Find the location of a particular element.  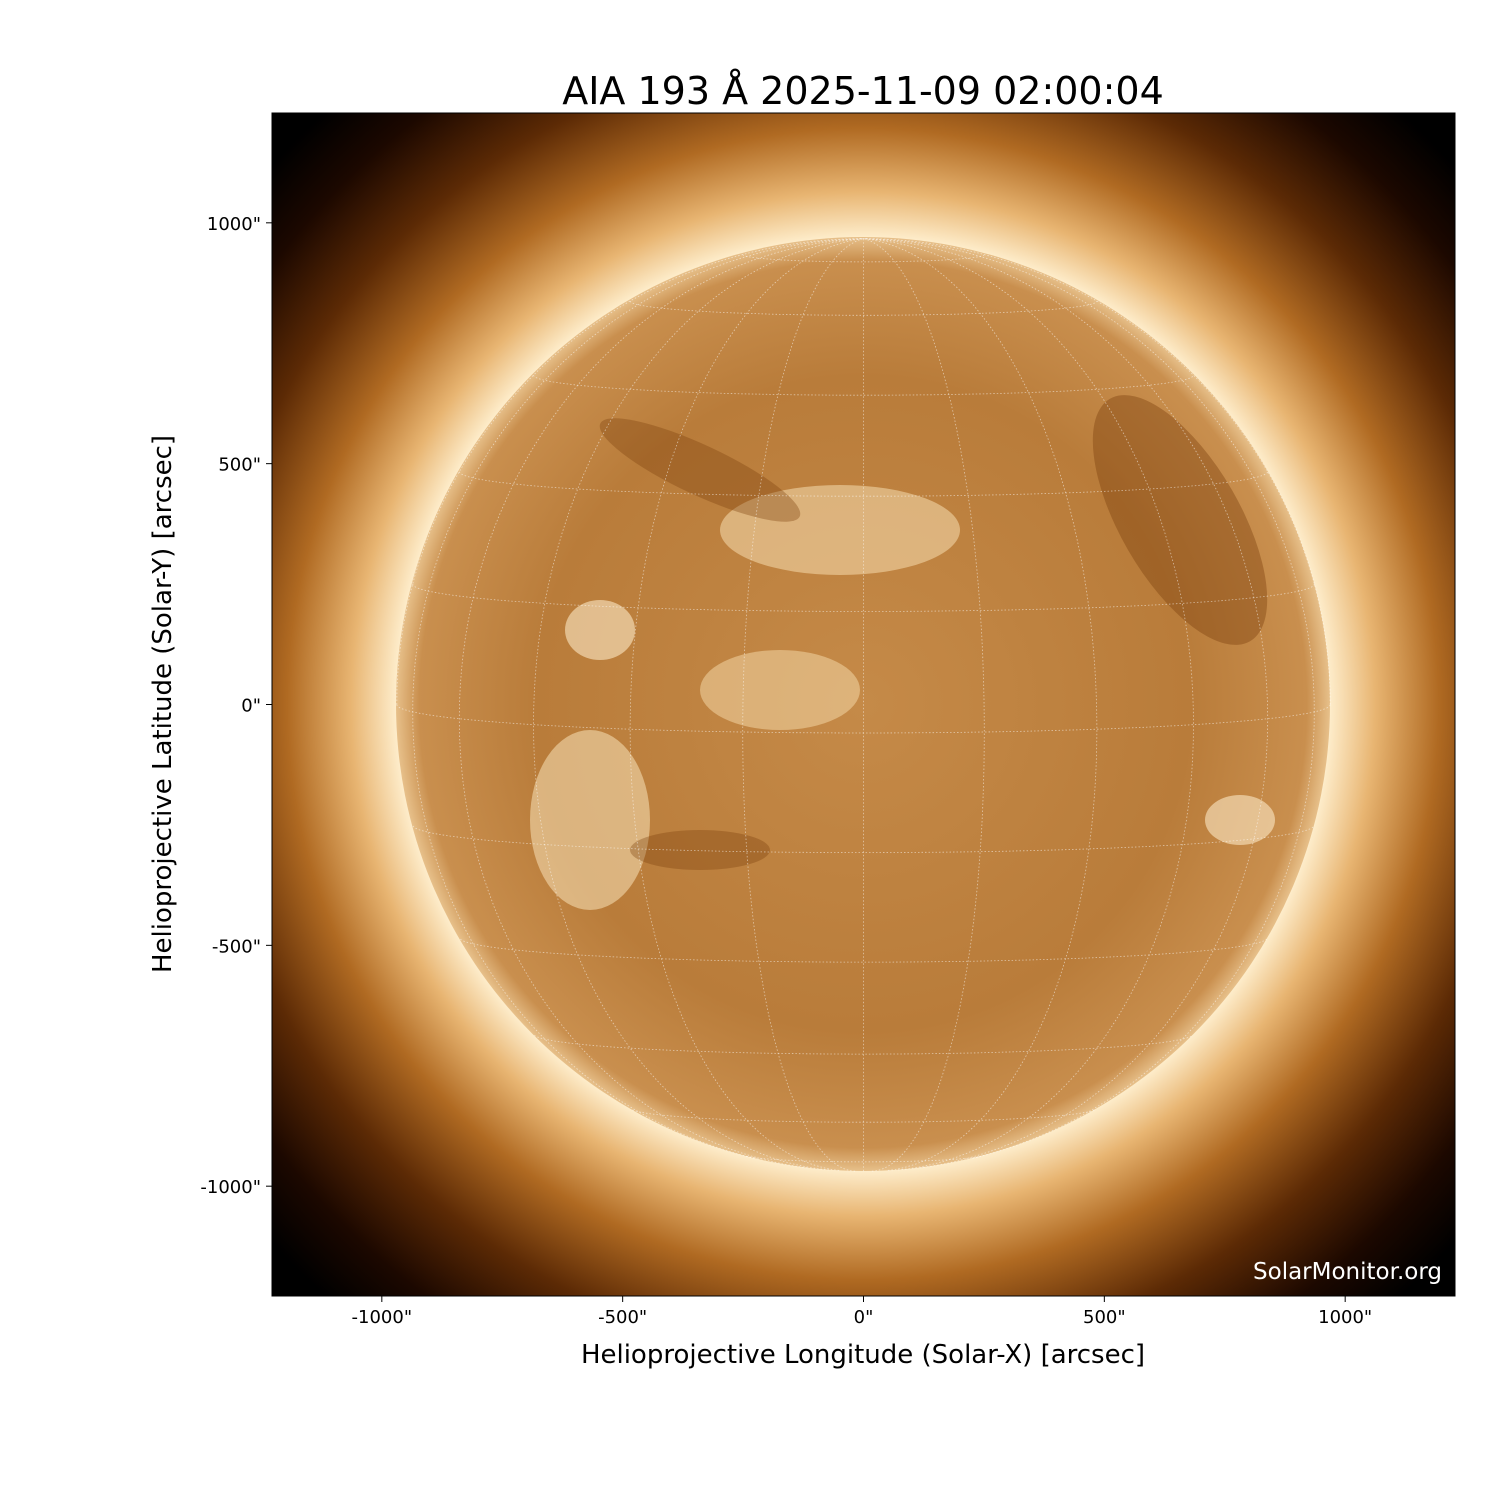

coronal-hole is located at coordinates (1180, 520).